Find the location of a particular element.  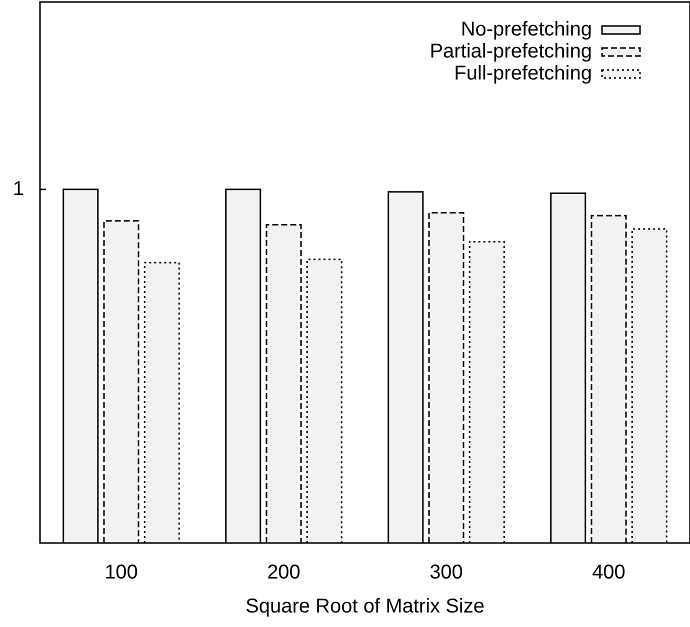

text: 1 is located at coordinates (18, 189).